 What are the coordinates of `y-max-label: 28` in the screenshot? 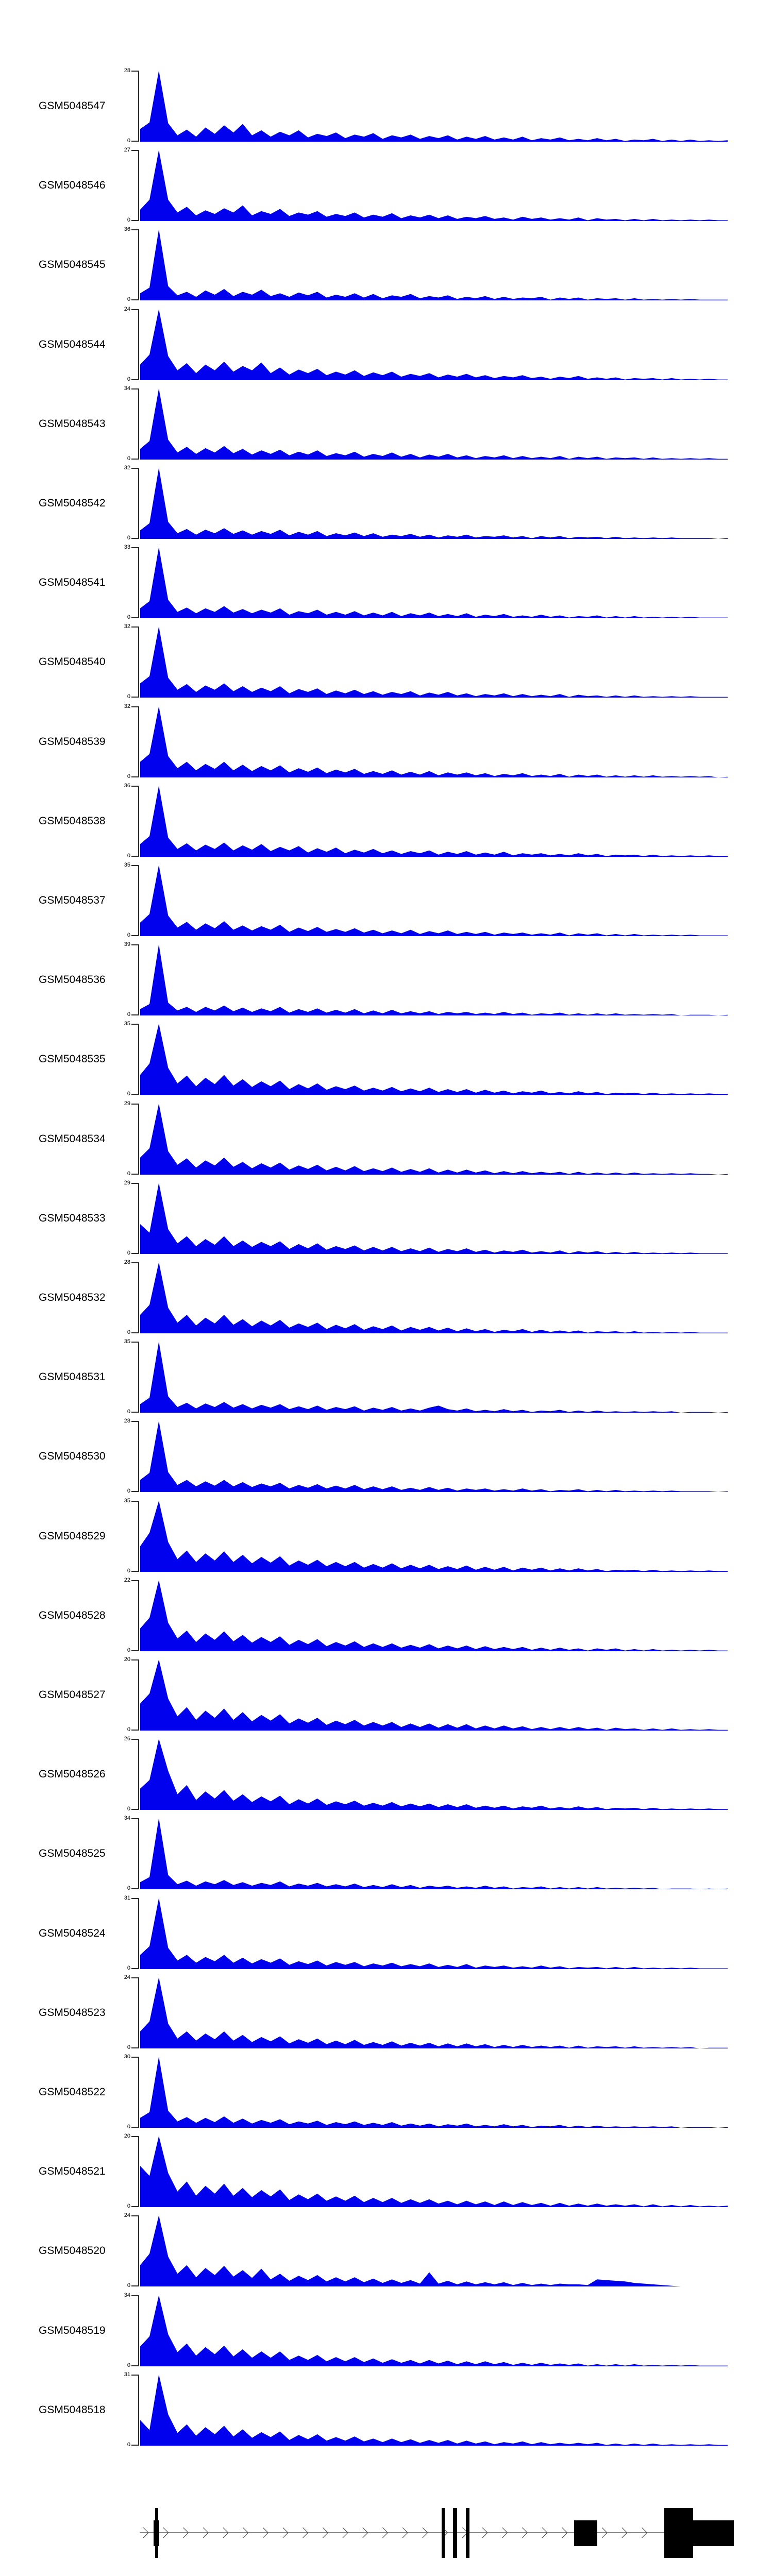 It's located at (127, 1262).